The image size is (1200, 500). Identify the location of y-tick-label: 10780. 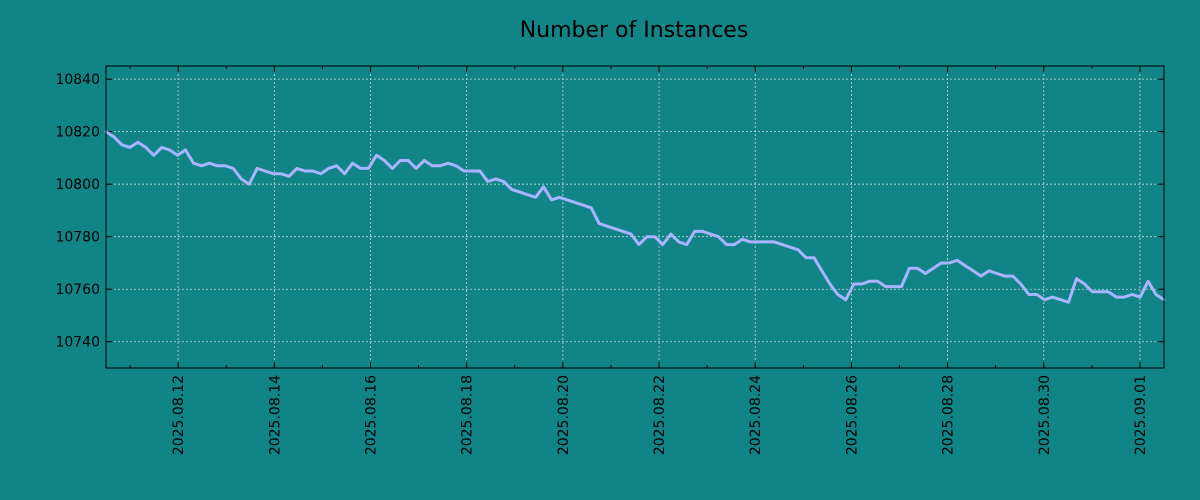
(77, 238).